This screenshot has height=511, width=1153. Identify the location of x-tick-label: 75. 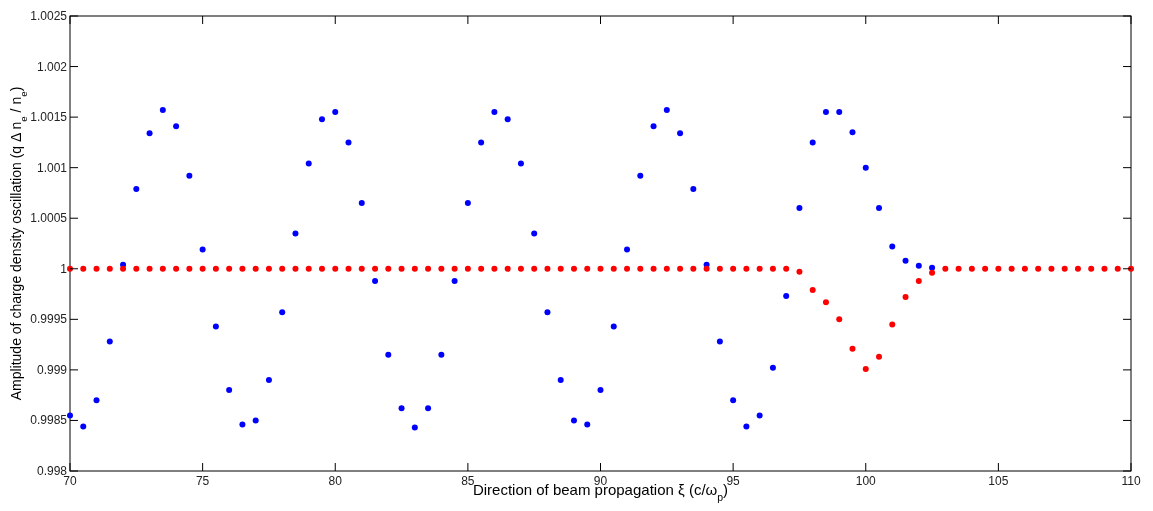
(202, 481).